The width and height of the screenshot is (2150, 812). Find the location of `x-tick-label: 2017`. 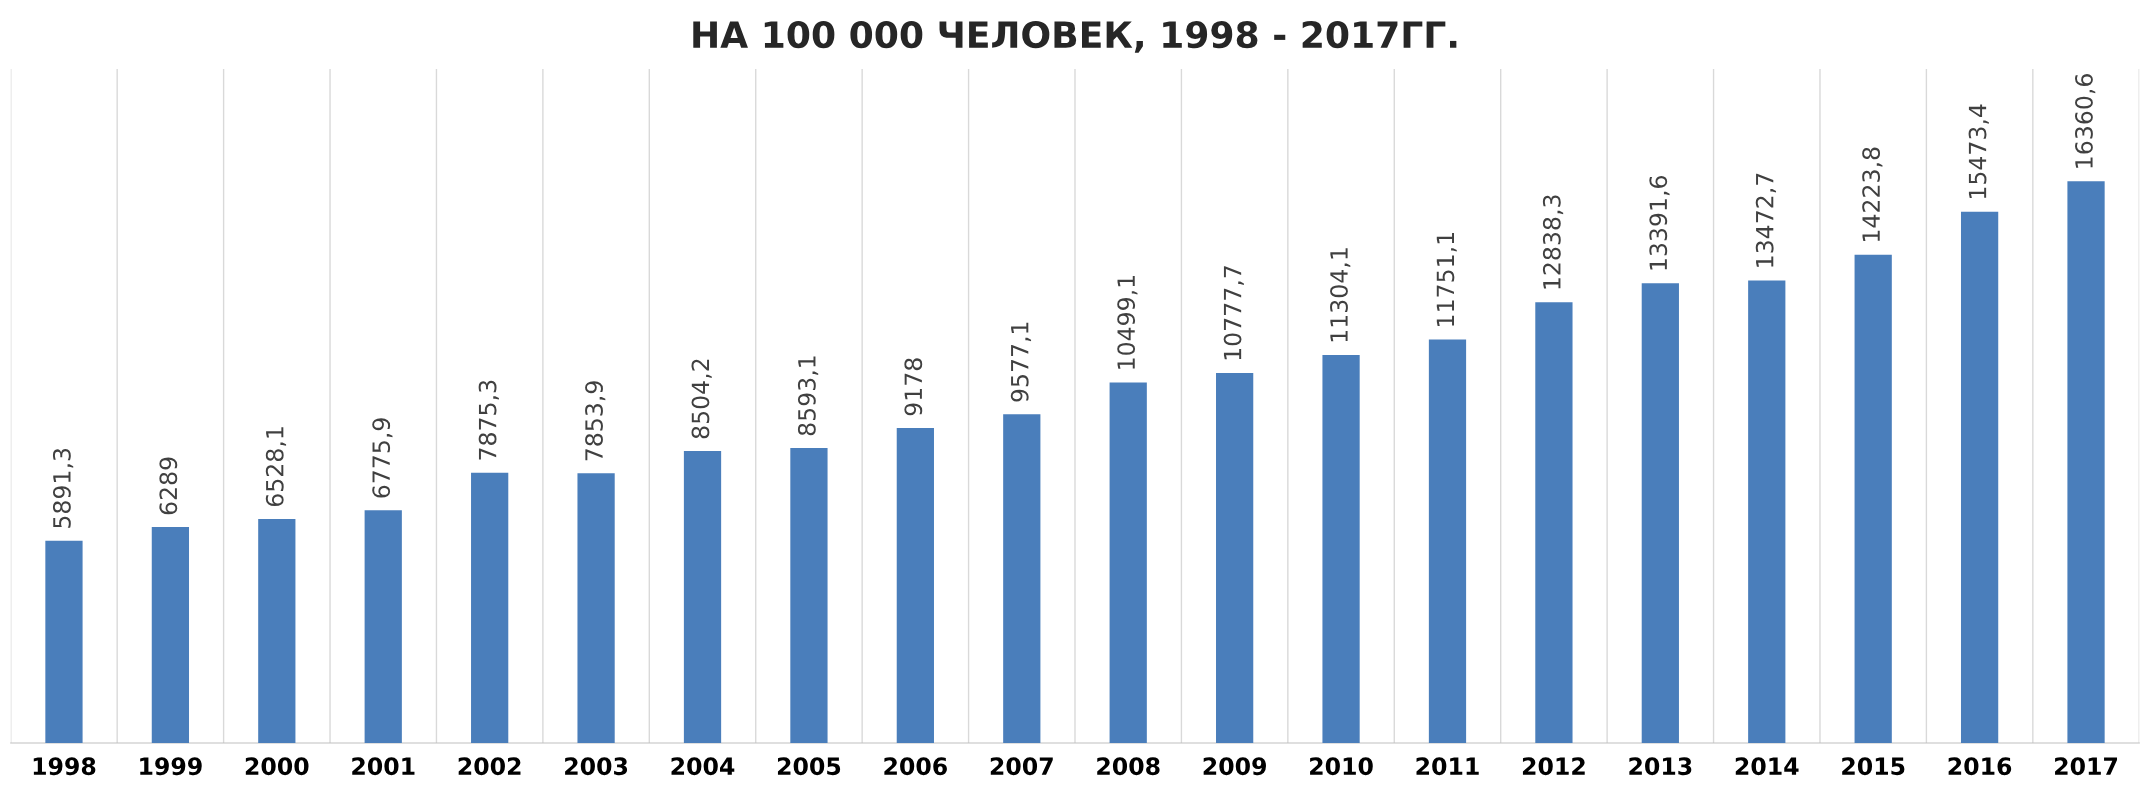

x-tick-label: 2017 is located at coordinates (2086, 766).